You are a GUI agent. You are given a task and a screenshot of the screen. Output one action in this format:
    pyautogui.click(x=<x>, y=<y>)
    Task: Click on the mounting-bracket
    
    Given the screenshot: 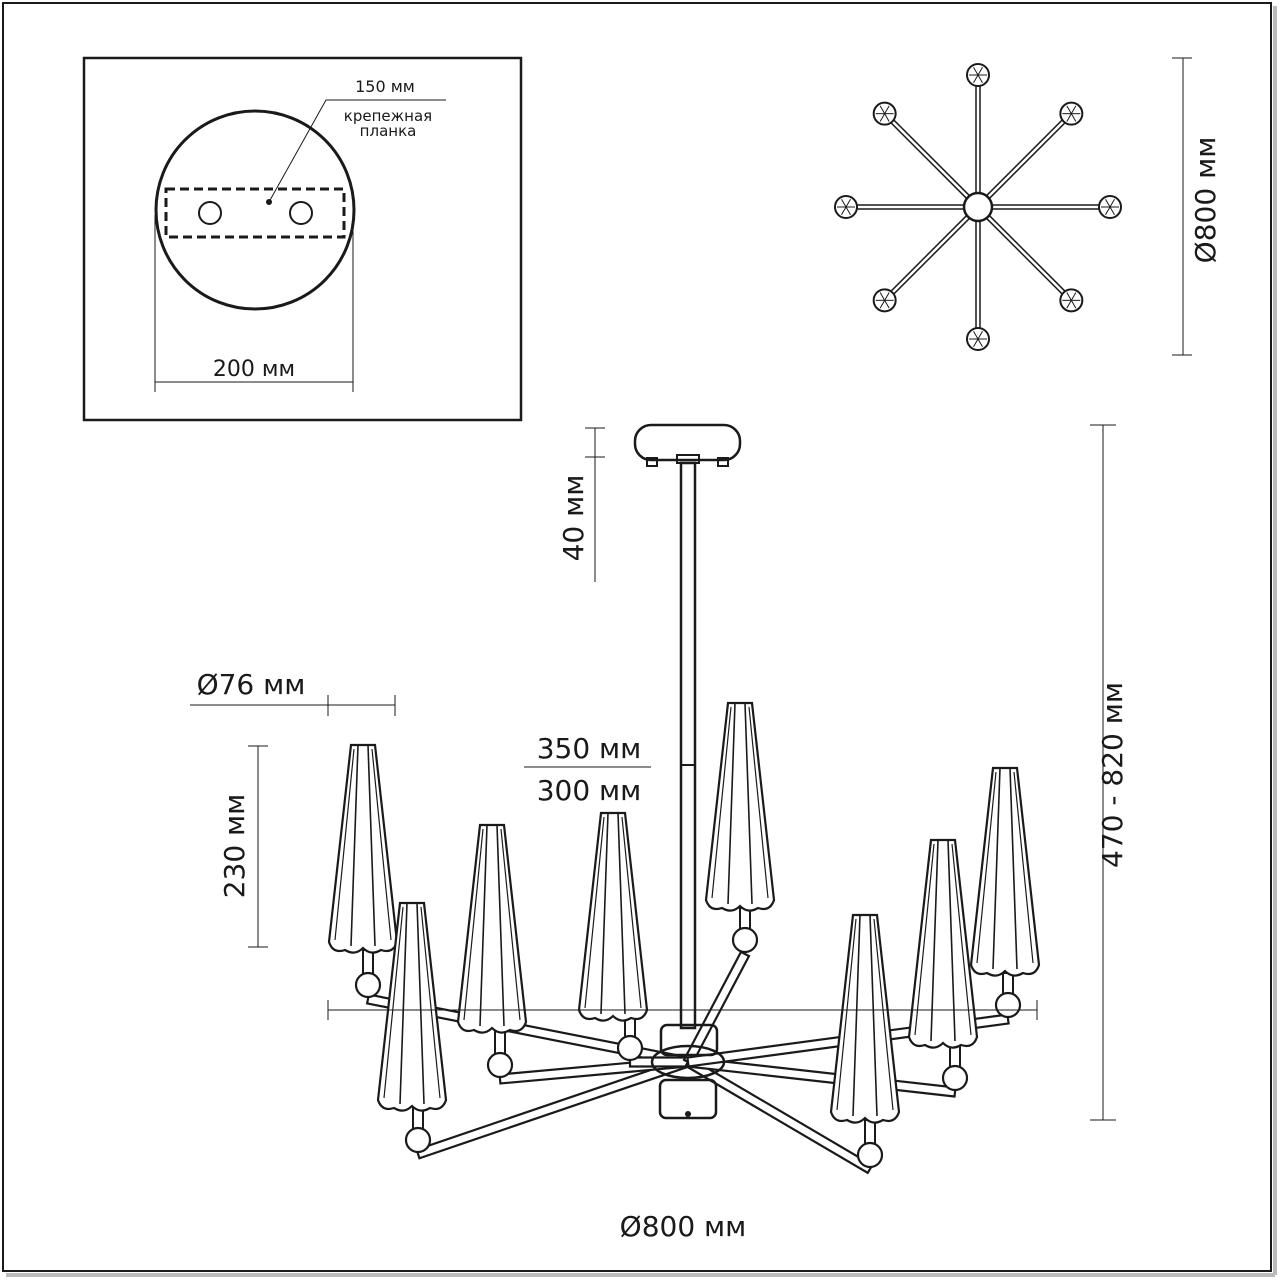 What is the action you would take?
    pyautogui.click(x=255, y=213)
    